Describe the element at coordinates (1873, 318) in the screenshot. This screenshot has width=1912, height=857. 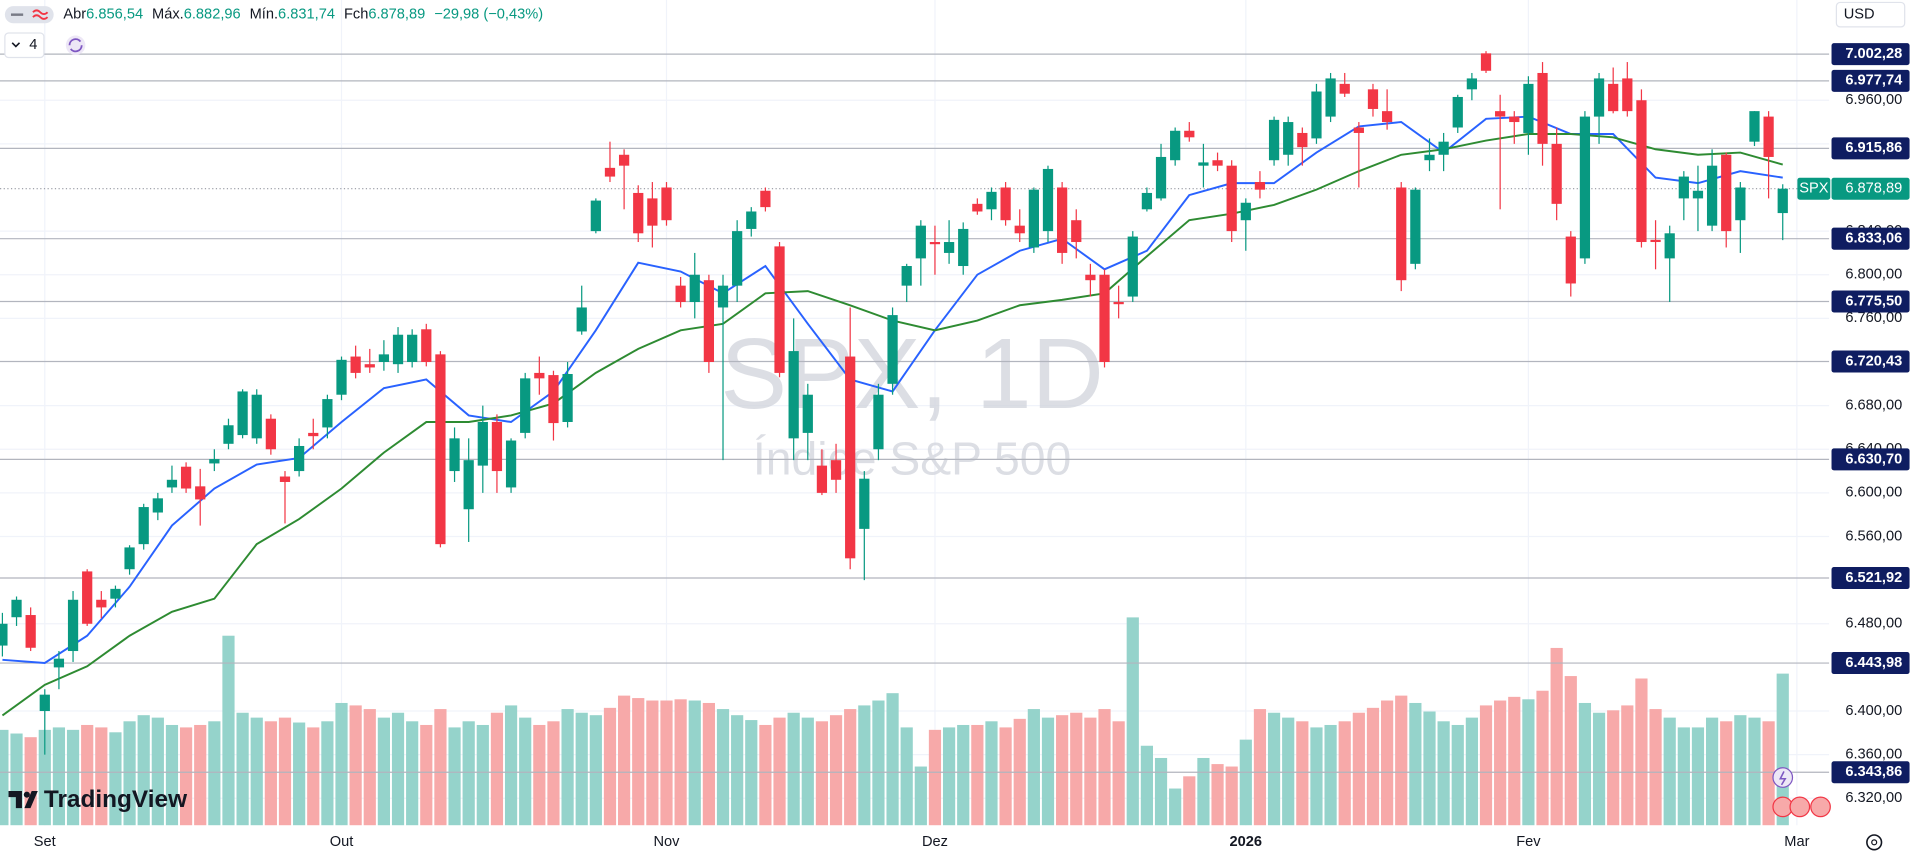
I see `y-tick-label: 6.760,00` at that location.